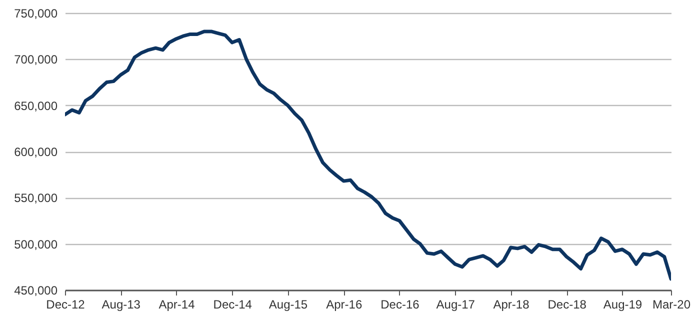 This screenshot has width=700, height=321. What do you see at coordinates (671, 305) in the screenshot?
I see `x-tick-label: Mar-20` at bounding box center [671, 305].